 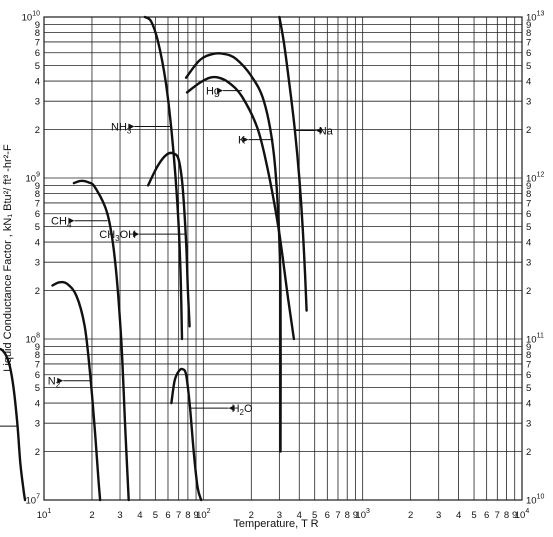 What do you see at coordinates (33, 500) in the screenshot?
I see `y-tick-label-left: 107` at bounding box center [33, 500].